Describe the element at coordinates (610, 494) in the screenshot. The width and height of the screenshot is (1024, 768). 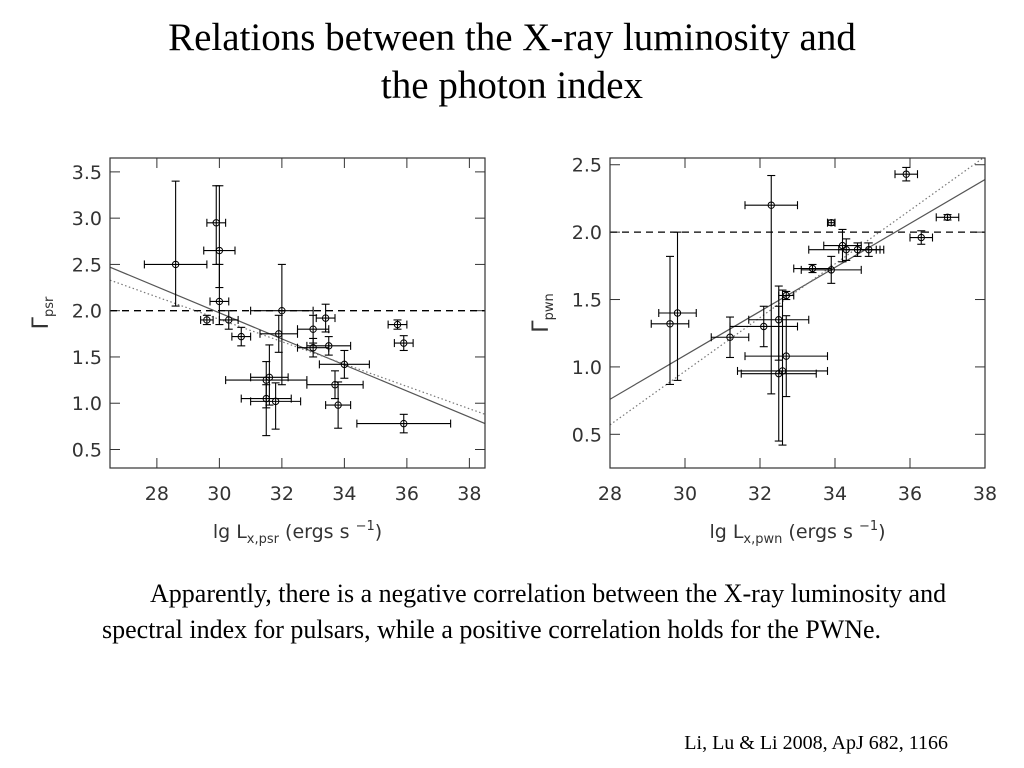
I see `pwn-x-tick-label: 28` at that location.